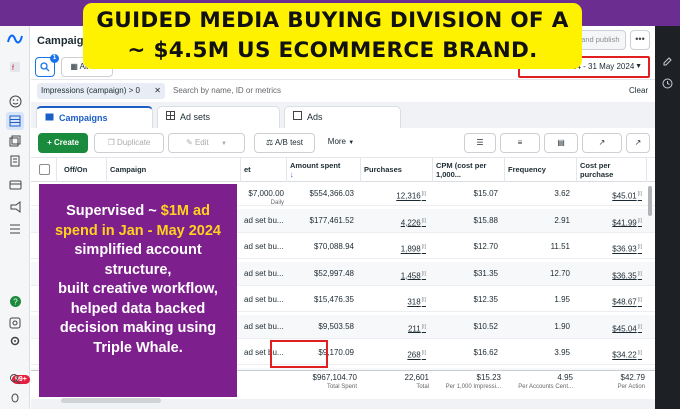 The height and width of the screenshot is (409, 680). I want to click on cell-purchases: 12,316[i], so click(395, 194).